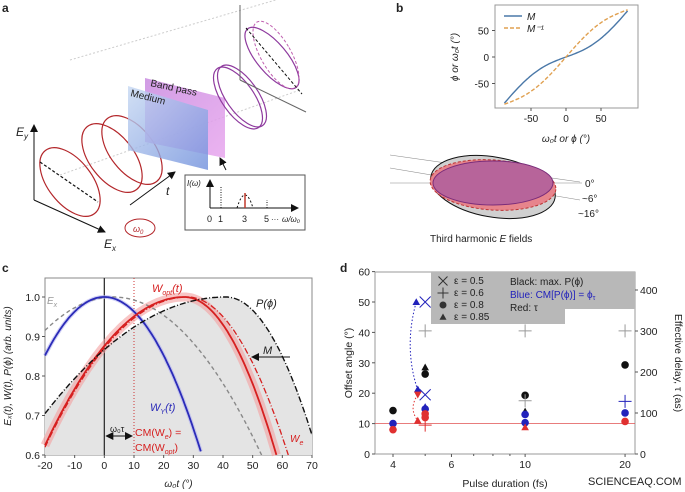  I want to click on omega0-label: ω0, so click(138, 230).